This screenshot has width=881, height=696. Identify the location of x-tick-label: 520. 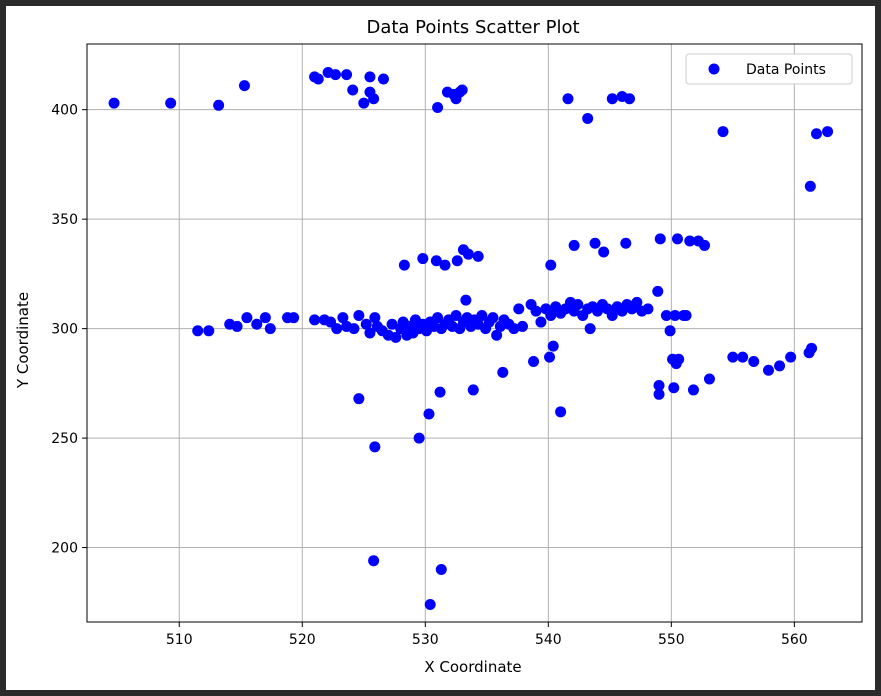
(302, 640).